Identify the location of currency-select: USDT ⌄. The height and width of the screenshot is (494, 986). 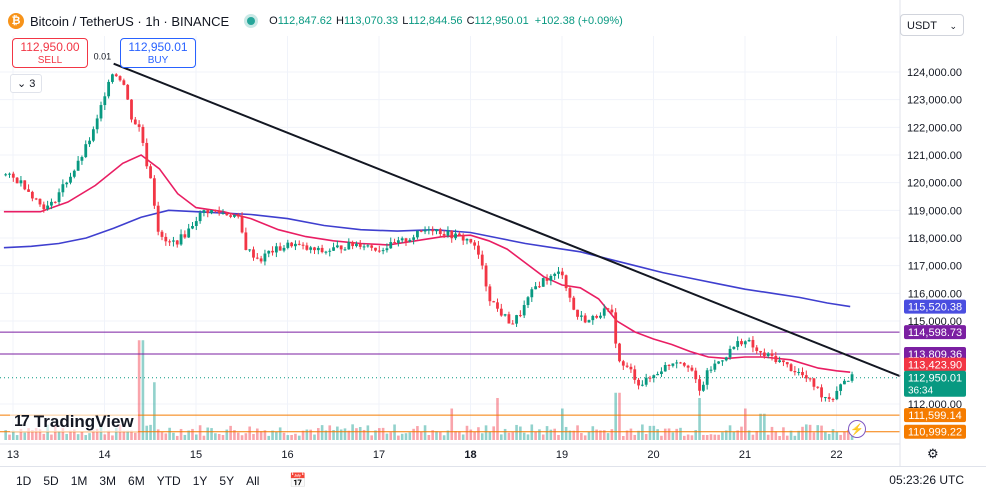
(932, 25).